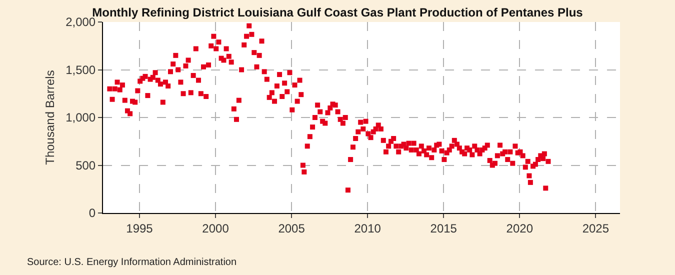  I want to click on y-tick-label: 0, so click(92, 213).